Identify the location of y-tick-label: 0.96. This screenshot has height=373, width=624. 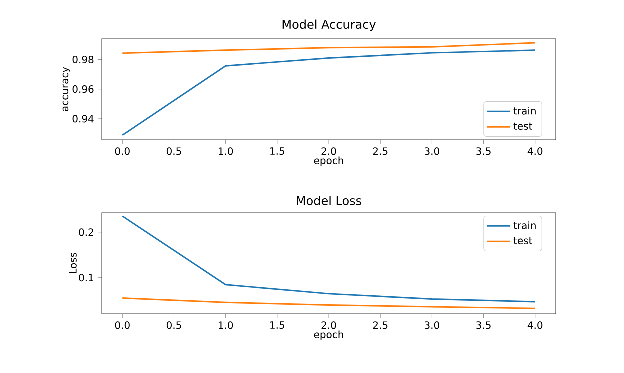
(83, 90).